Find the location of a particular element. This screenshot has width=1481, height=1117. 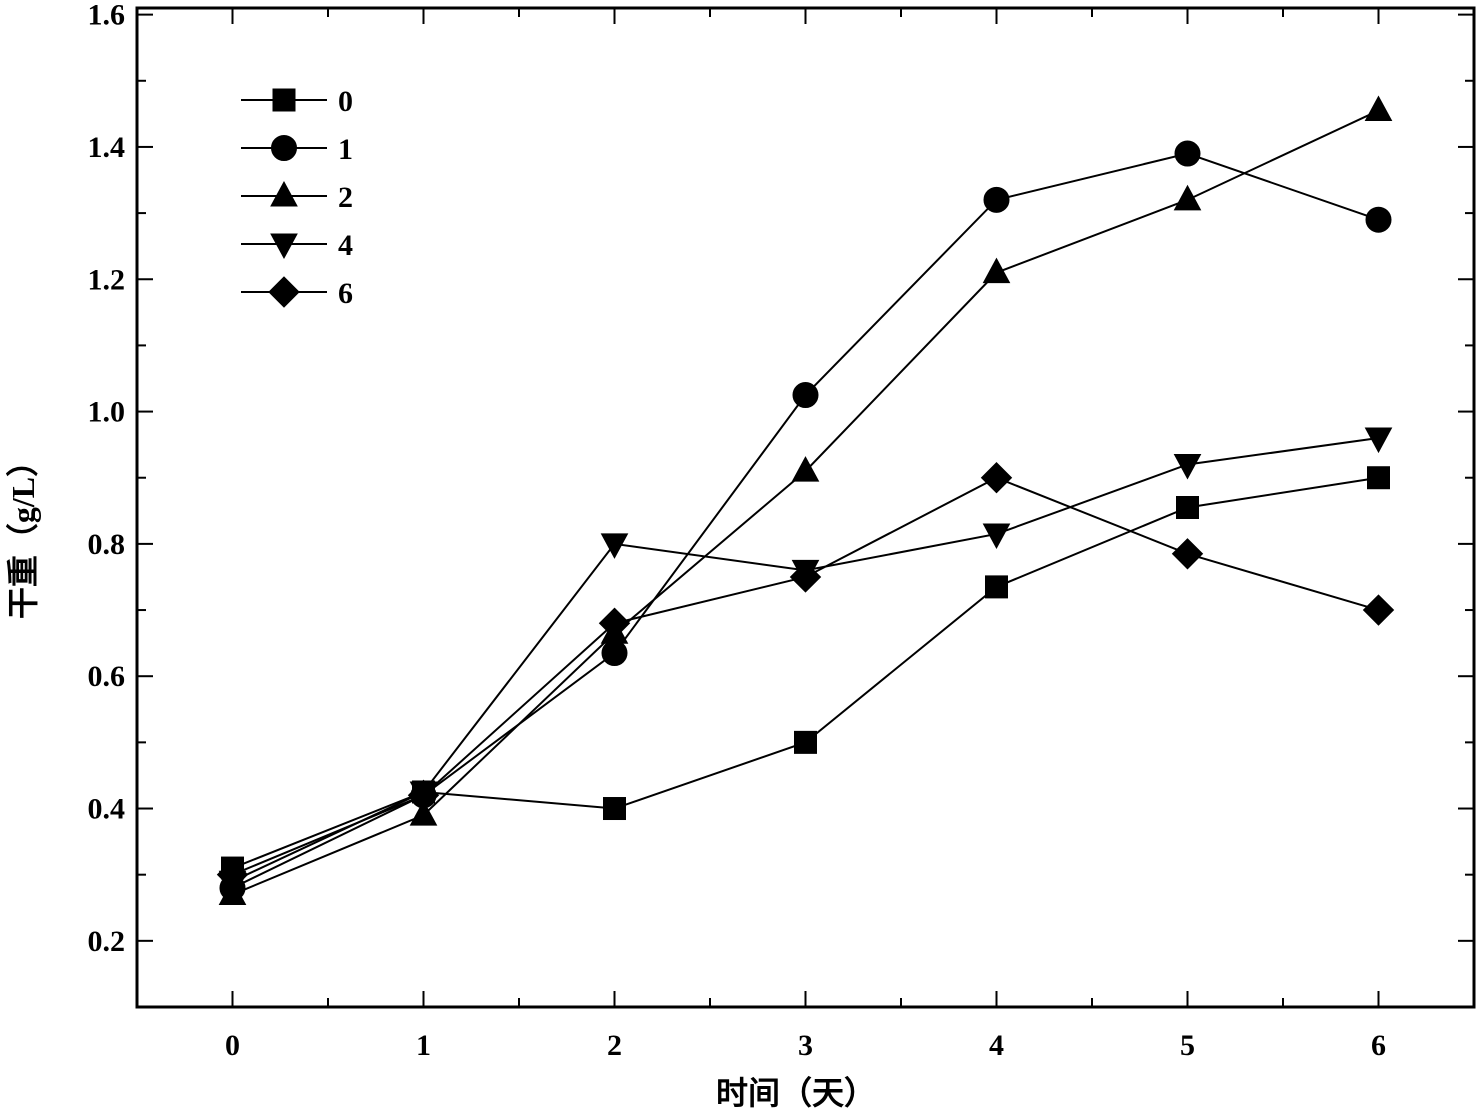

legend: 0 1 2 4 6 is located at coordinates (297, 197).